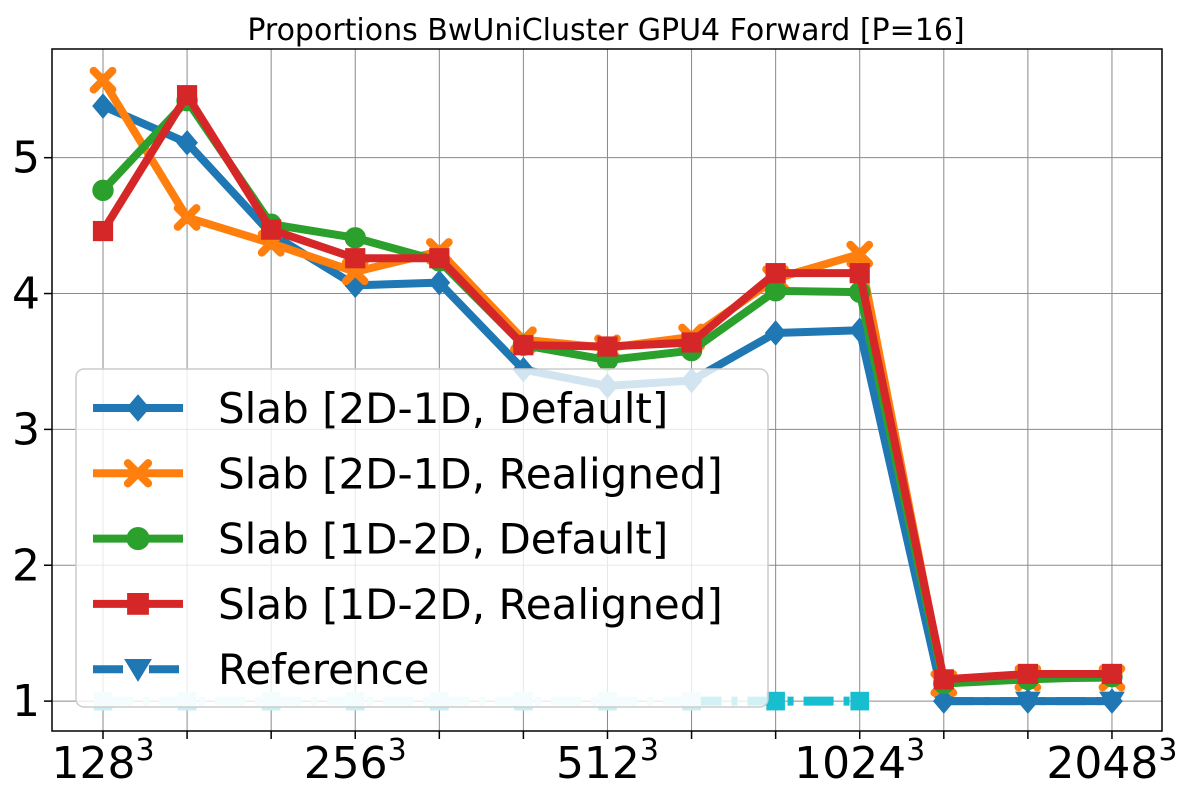  Describe the element at coordinates (1111, 761) in the screenshot. I see `x-tick-label: 20483` at that location.